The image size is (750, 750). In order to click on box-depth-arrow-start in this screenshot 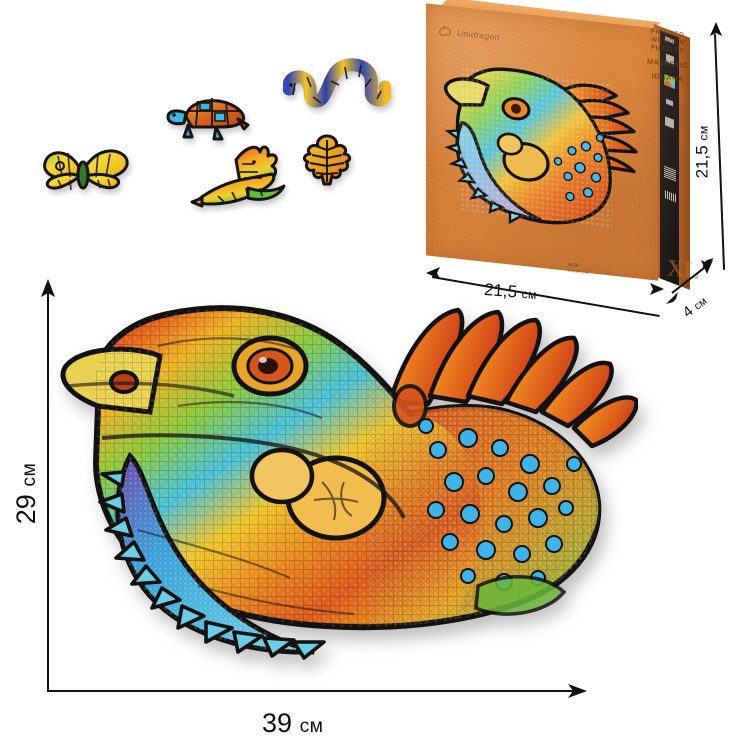, I will do `click(672, 298)`.